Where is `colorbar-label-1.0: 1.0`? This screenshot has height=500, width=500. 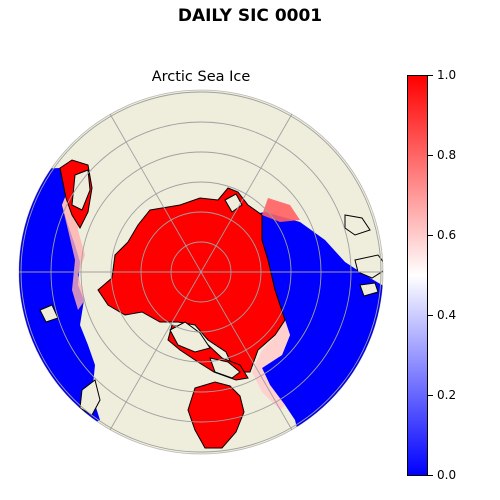
colorbar-label-1.0: 1.0 is located at coordinates (447, 75).